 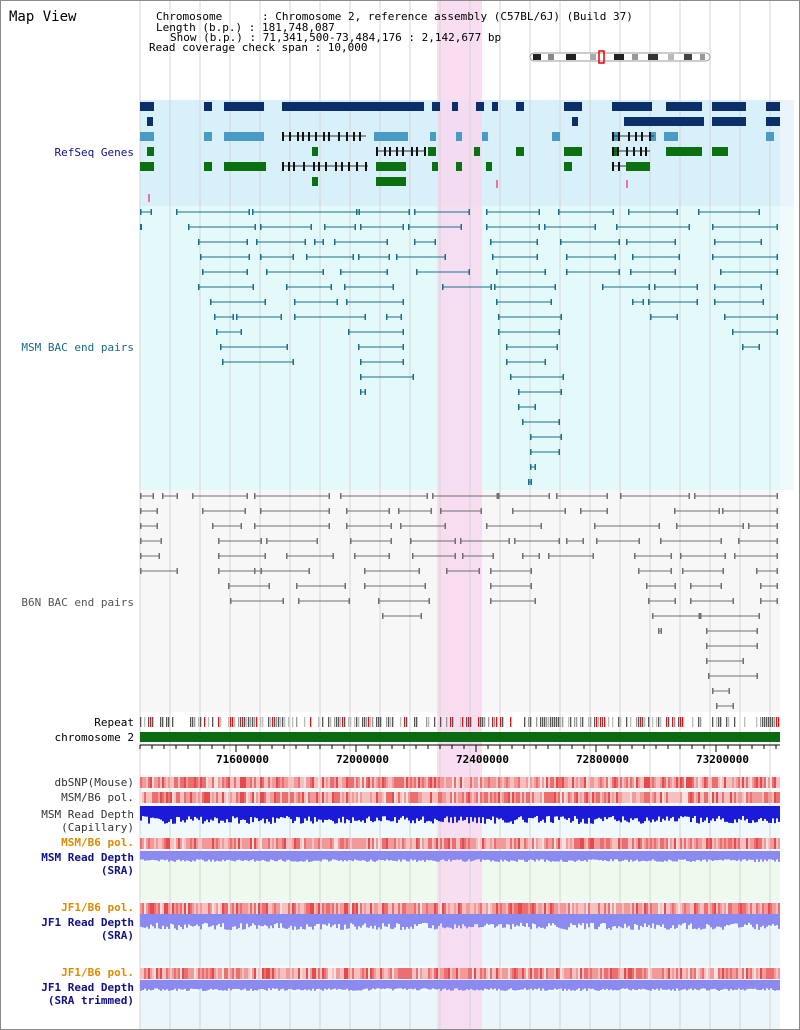 I want to click on track-label-b6n-bac: B6N BAC end pairs, so click(x=77, y=602).